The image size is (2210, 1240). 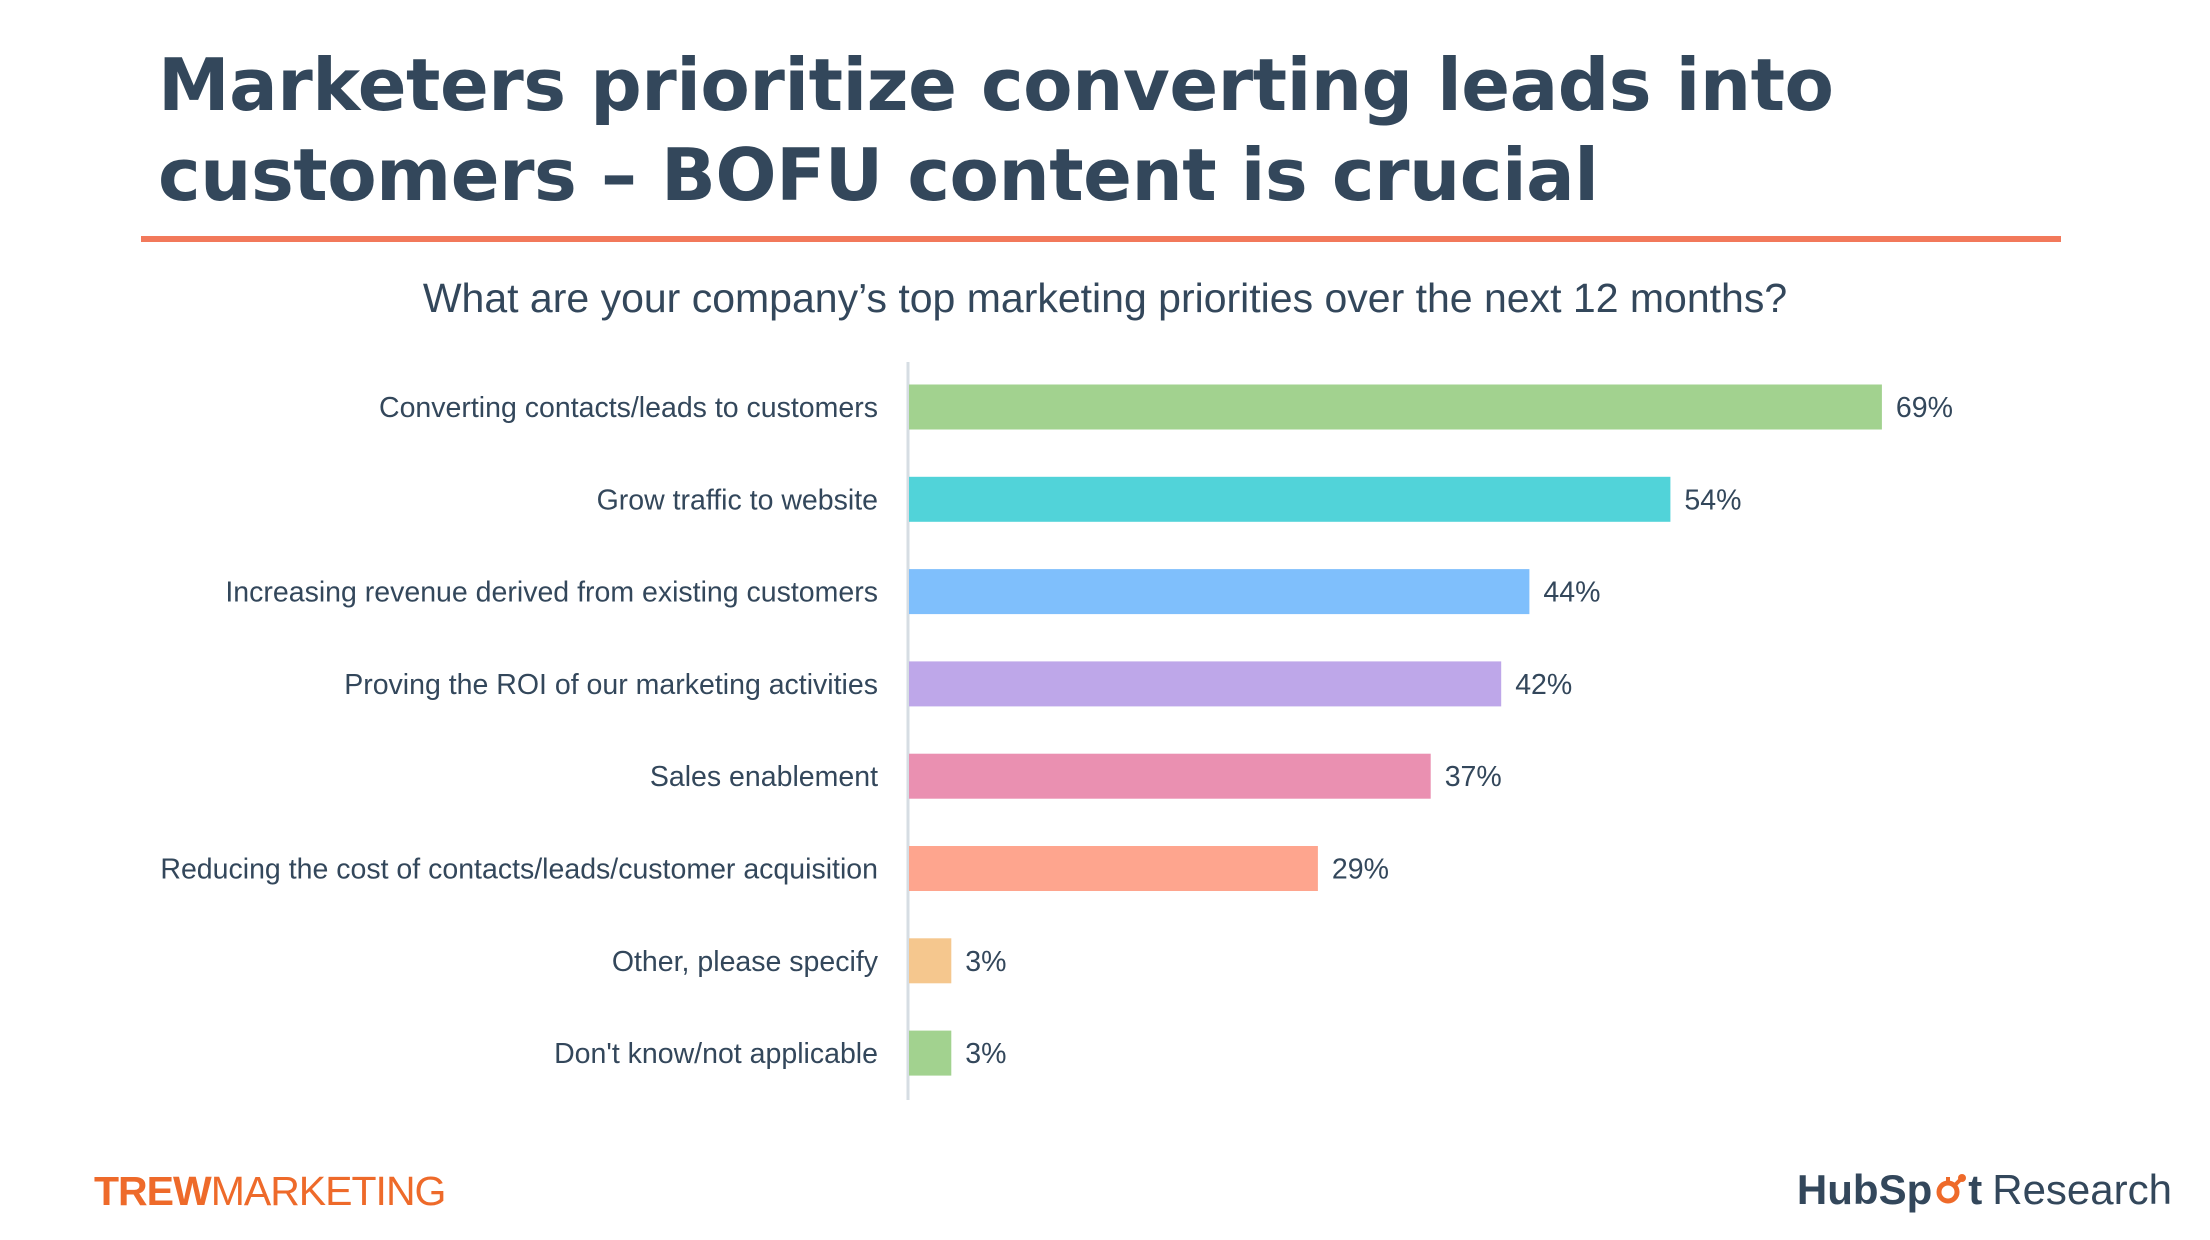 What do you see at coordinates (2082, 1189) in the screenshot?
I see `research-label: Research` at bounding box center [2082, 1189].